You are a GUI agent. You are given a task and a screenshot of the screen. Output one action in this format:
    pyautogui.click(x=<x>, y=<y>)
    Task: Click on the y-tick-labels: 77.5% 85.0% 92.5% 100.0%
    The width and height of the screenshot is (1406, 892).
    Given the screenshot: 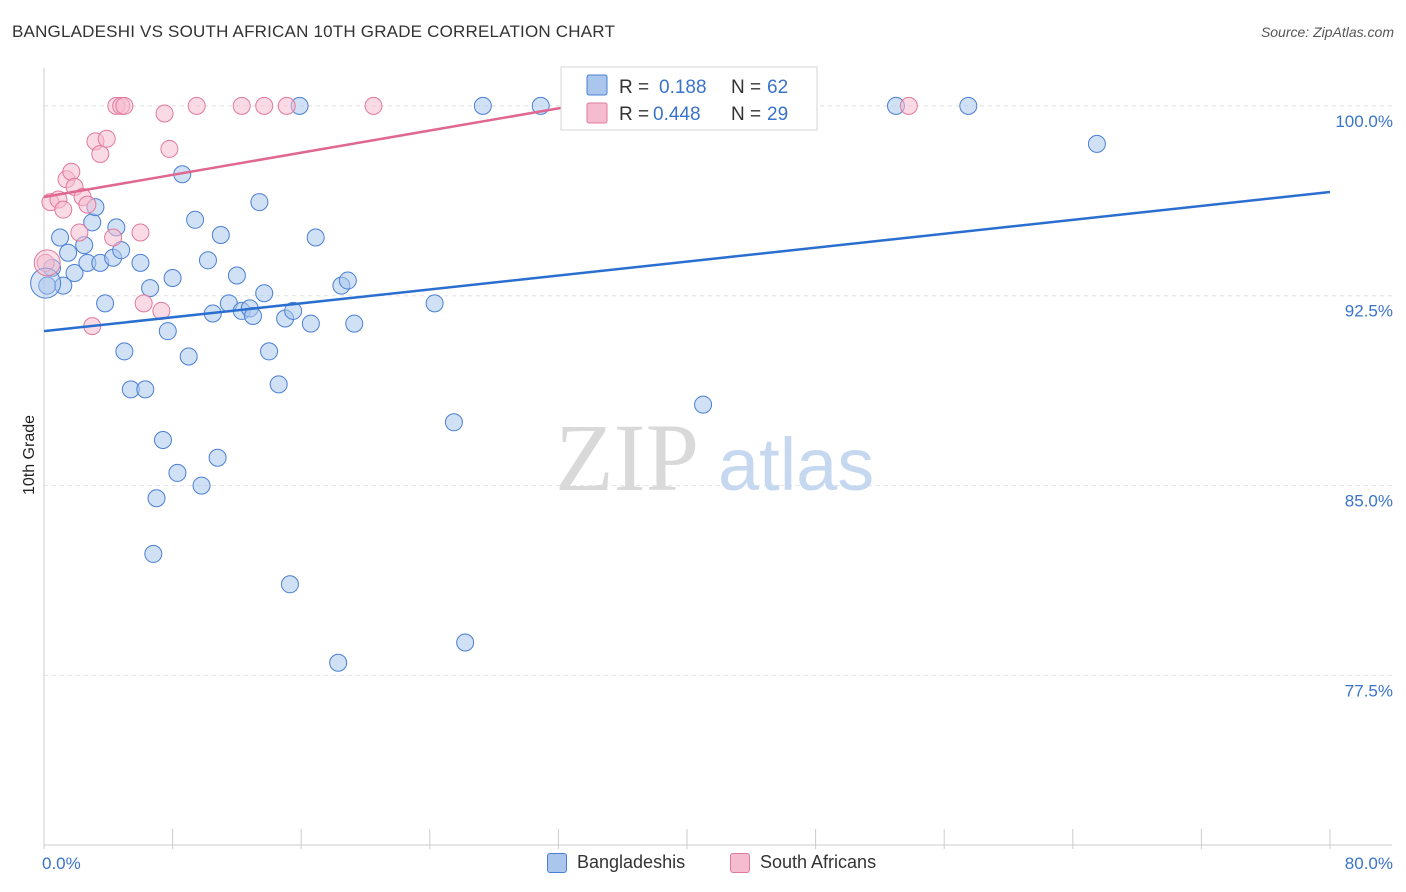 What is the action you would take?
    pyautogui.click(x=1364, y=406)
    